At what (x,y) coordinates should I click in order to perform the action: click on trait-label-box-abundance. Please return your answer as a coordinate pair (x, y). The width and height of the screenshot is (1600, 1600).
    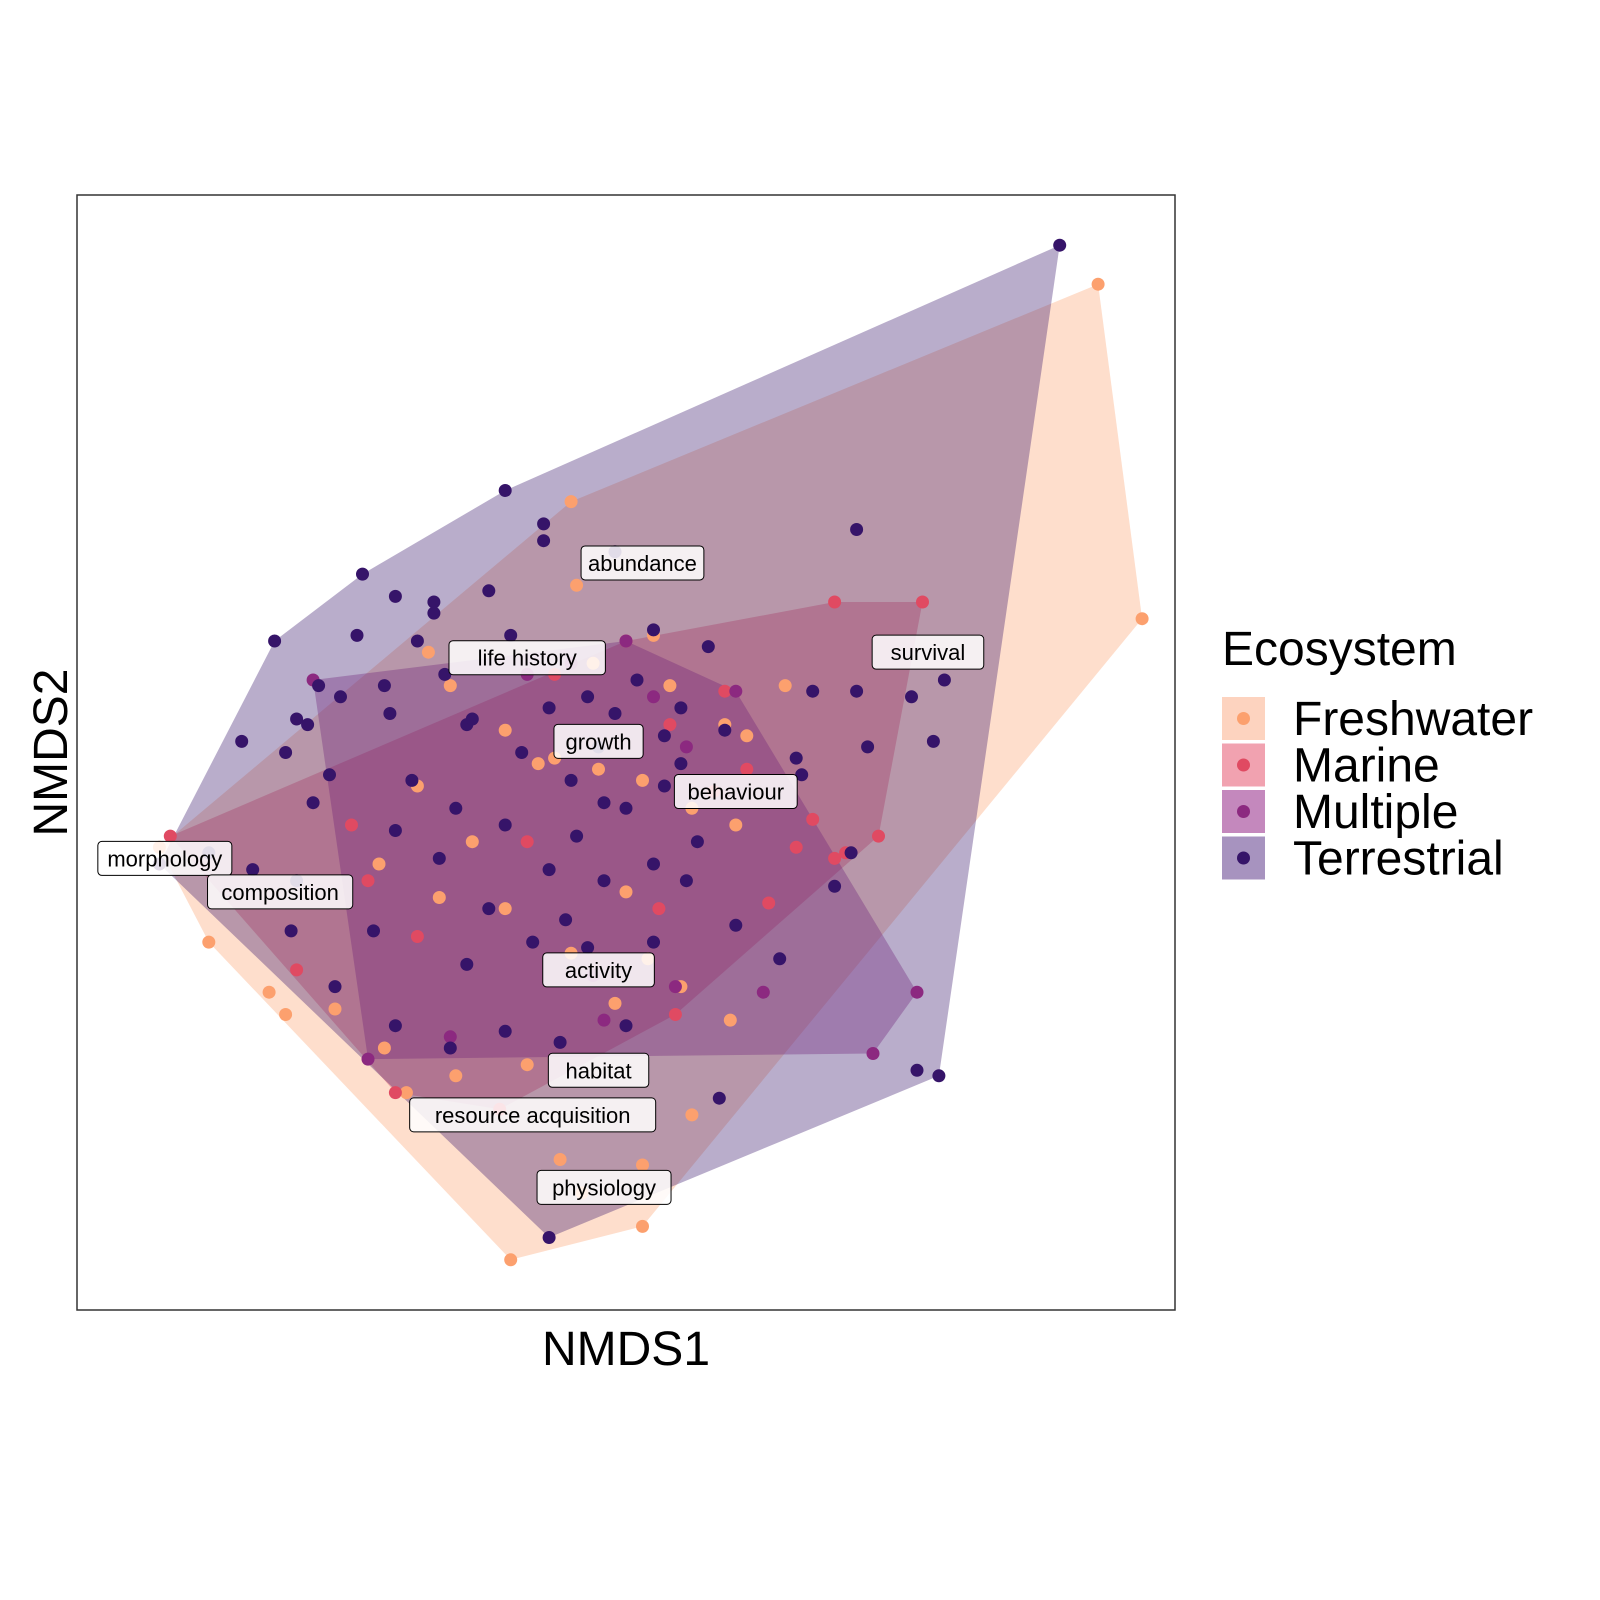
    Looking at the image, I should click on (642, 563).